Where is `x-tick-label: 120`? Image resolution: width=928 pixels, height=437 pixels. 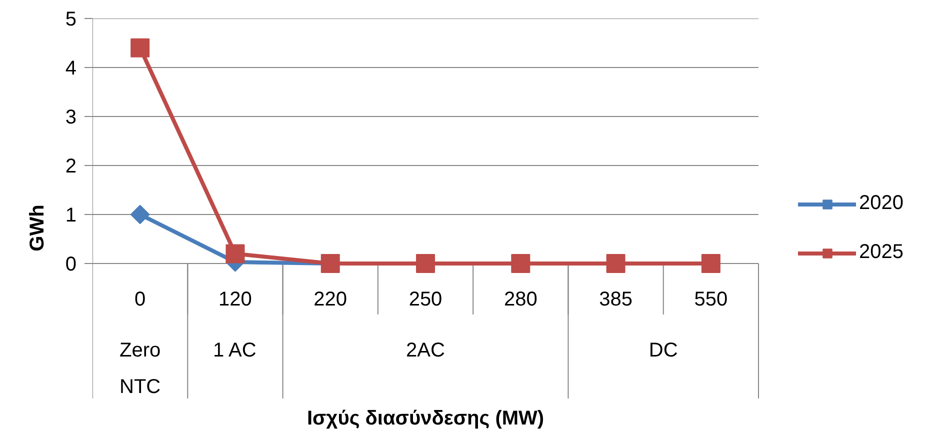
x-tick-label: 120 is located at coordinates (235, 299).